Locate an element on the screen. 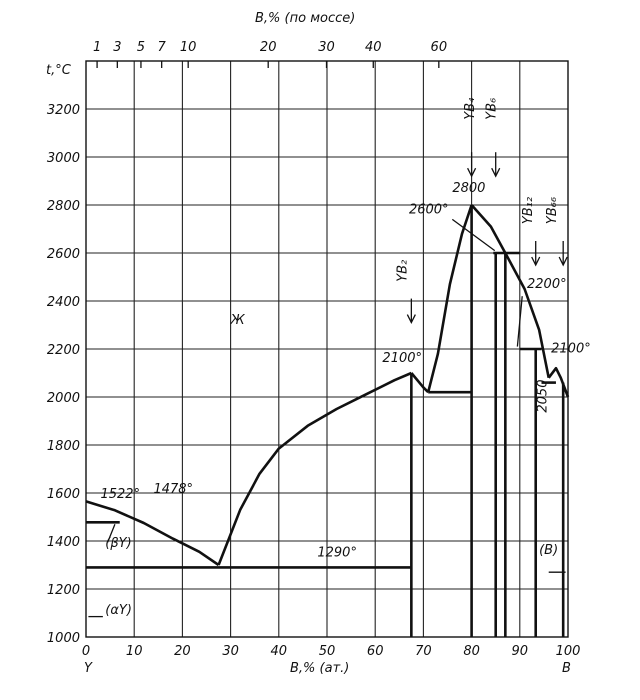  y-tick-label: 1400 is located at coordinates (63, 542).